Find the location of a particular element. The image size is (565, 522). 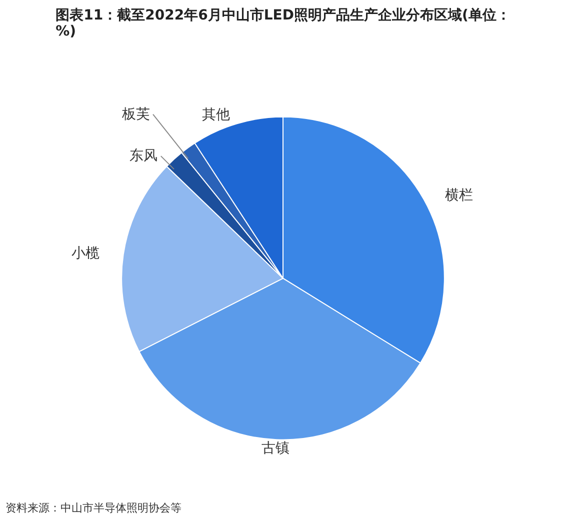

slice-label: 横栏 is located at coordinates (459, 195).